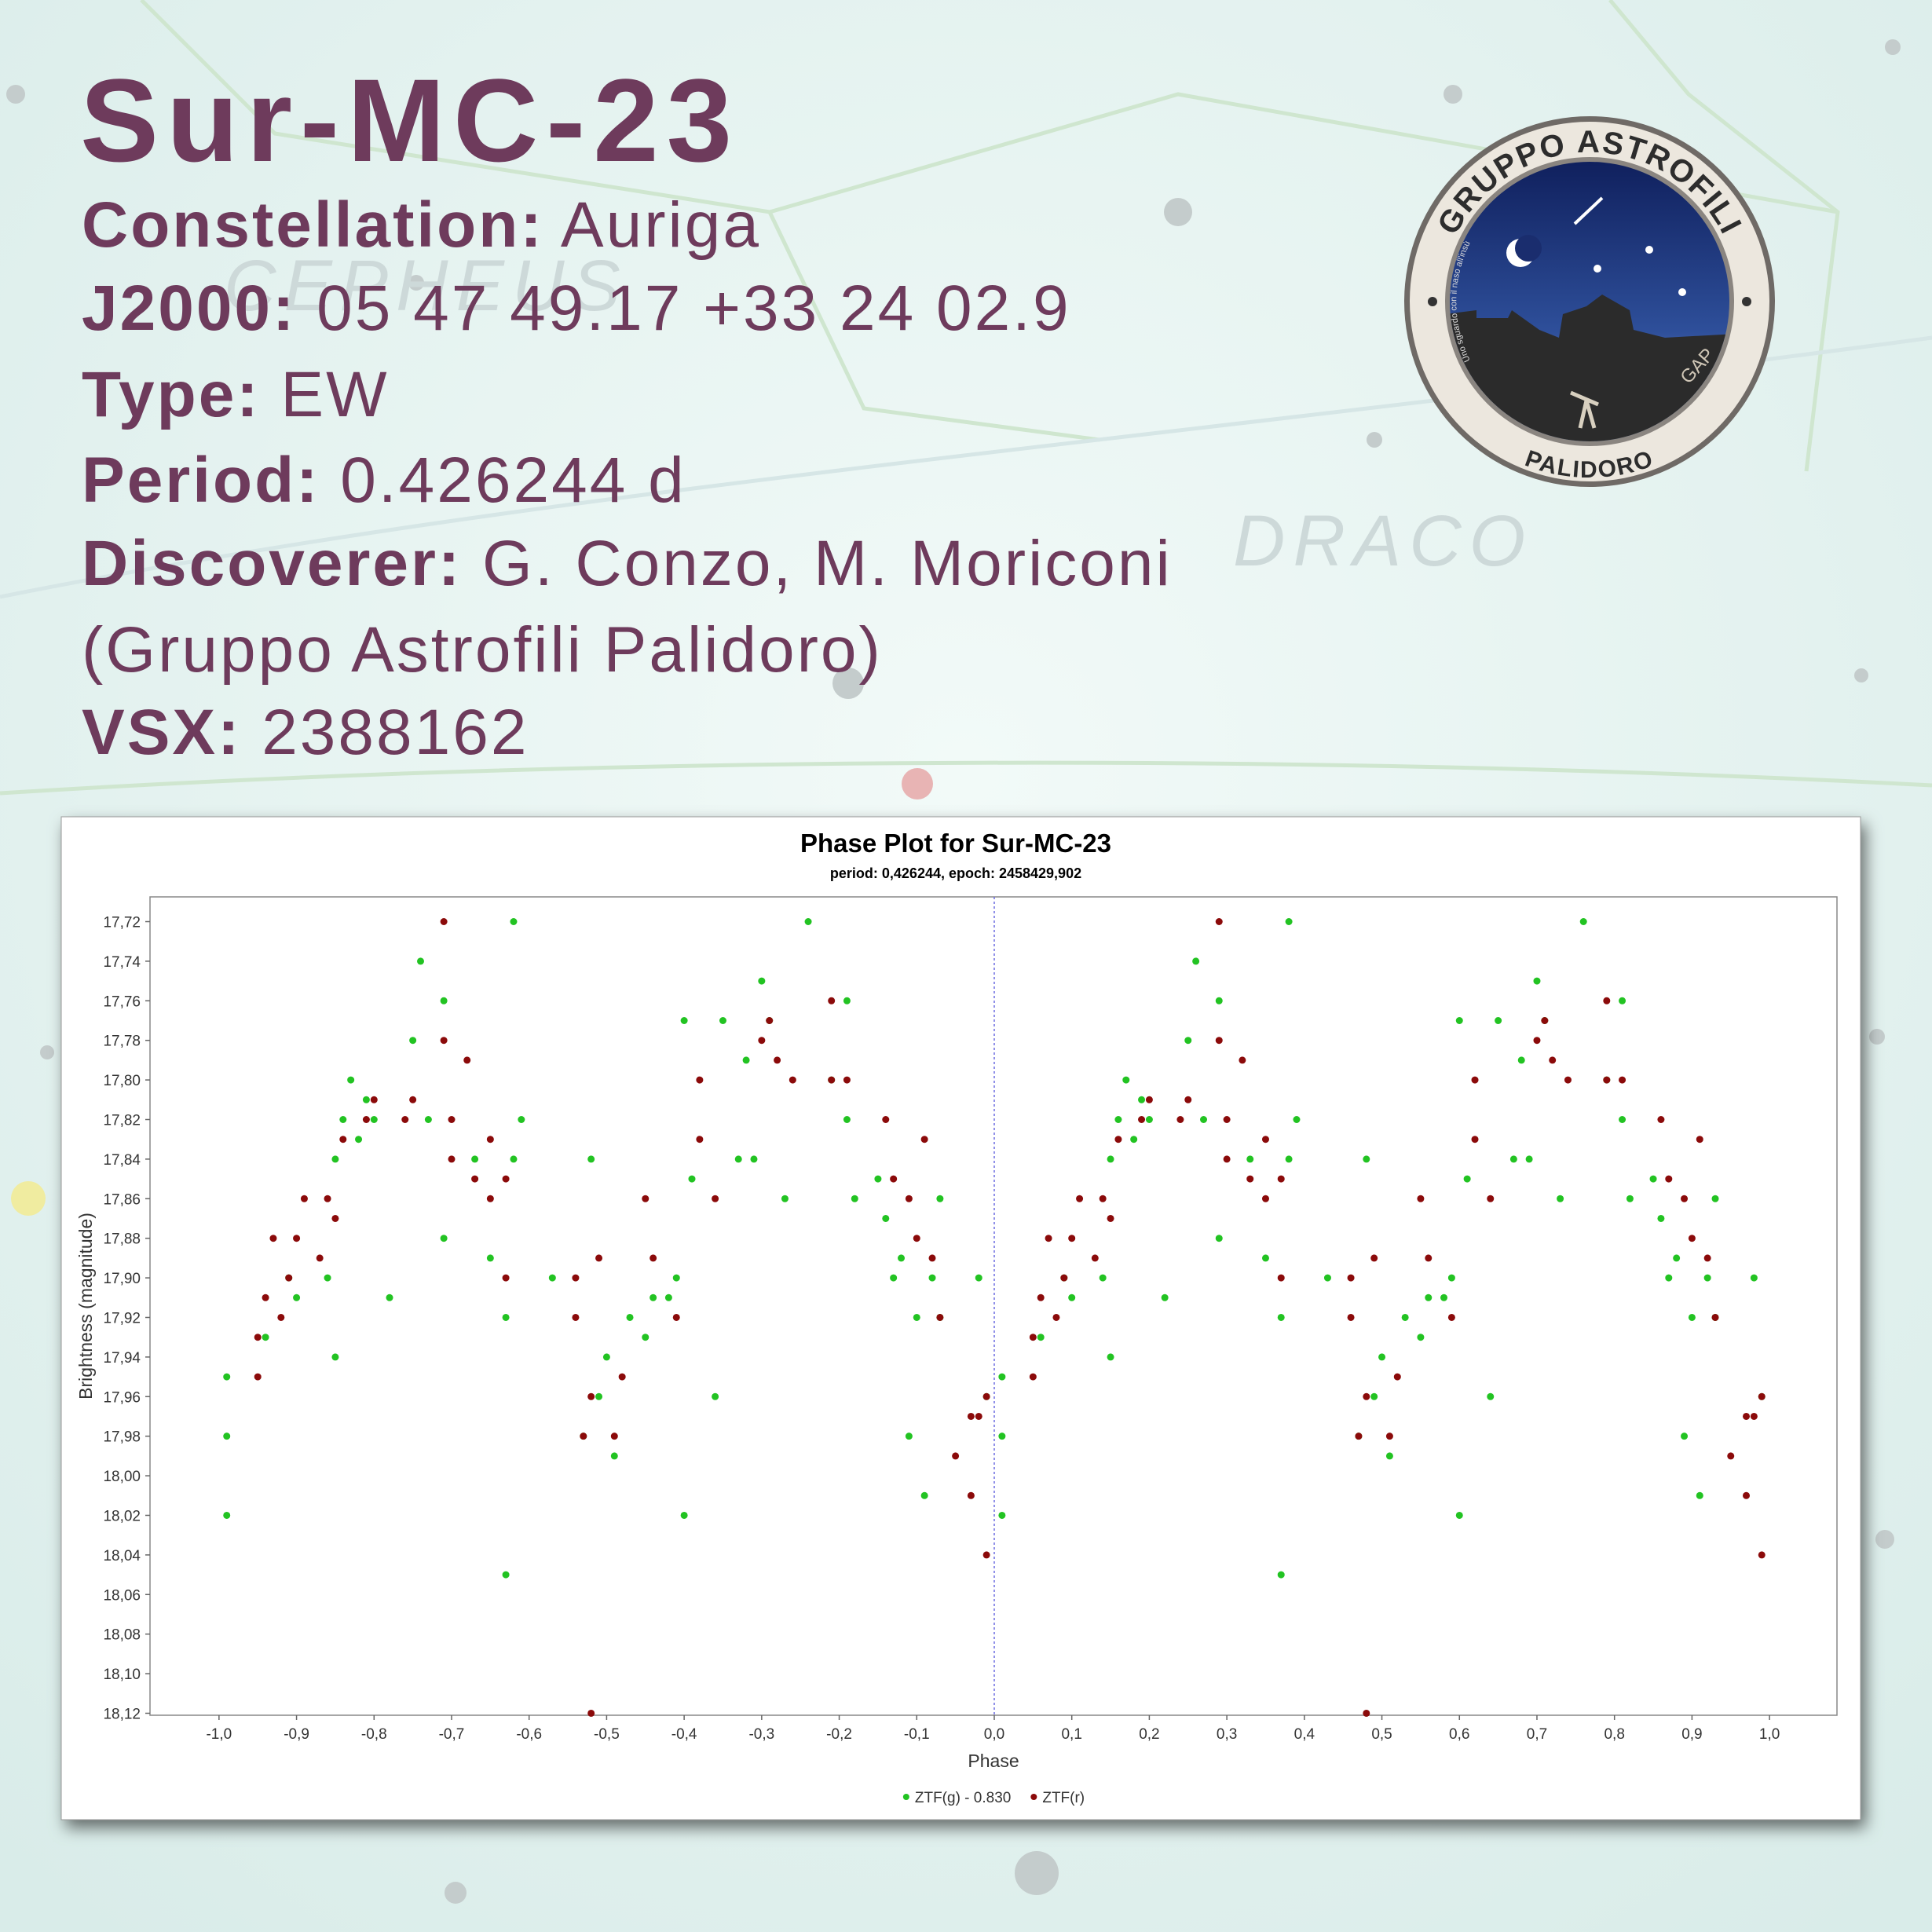 The image size is (1932, 1932). I want to click on info-line: VSX: 2388162, so click(305, 732).